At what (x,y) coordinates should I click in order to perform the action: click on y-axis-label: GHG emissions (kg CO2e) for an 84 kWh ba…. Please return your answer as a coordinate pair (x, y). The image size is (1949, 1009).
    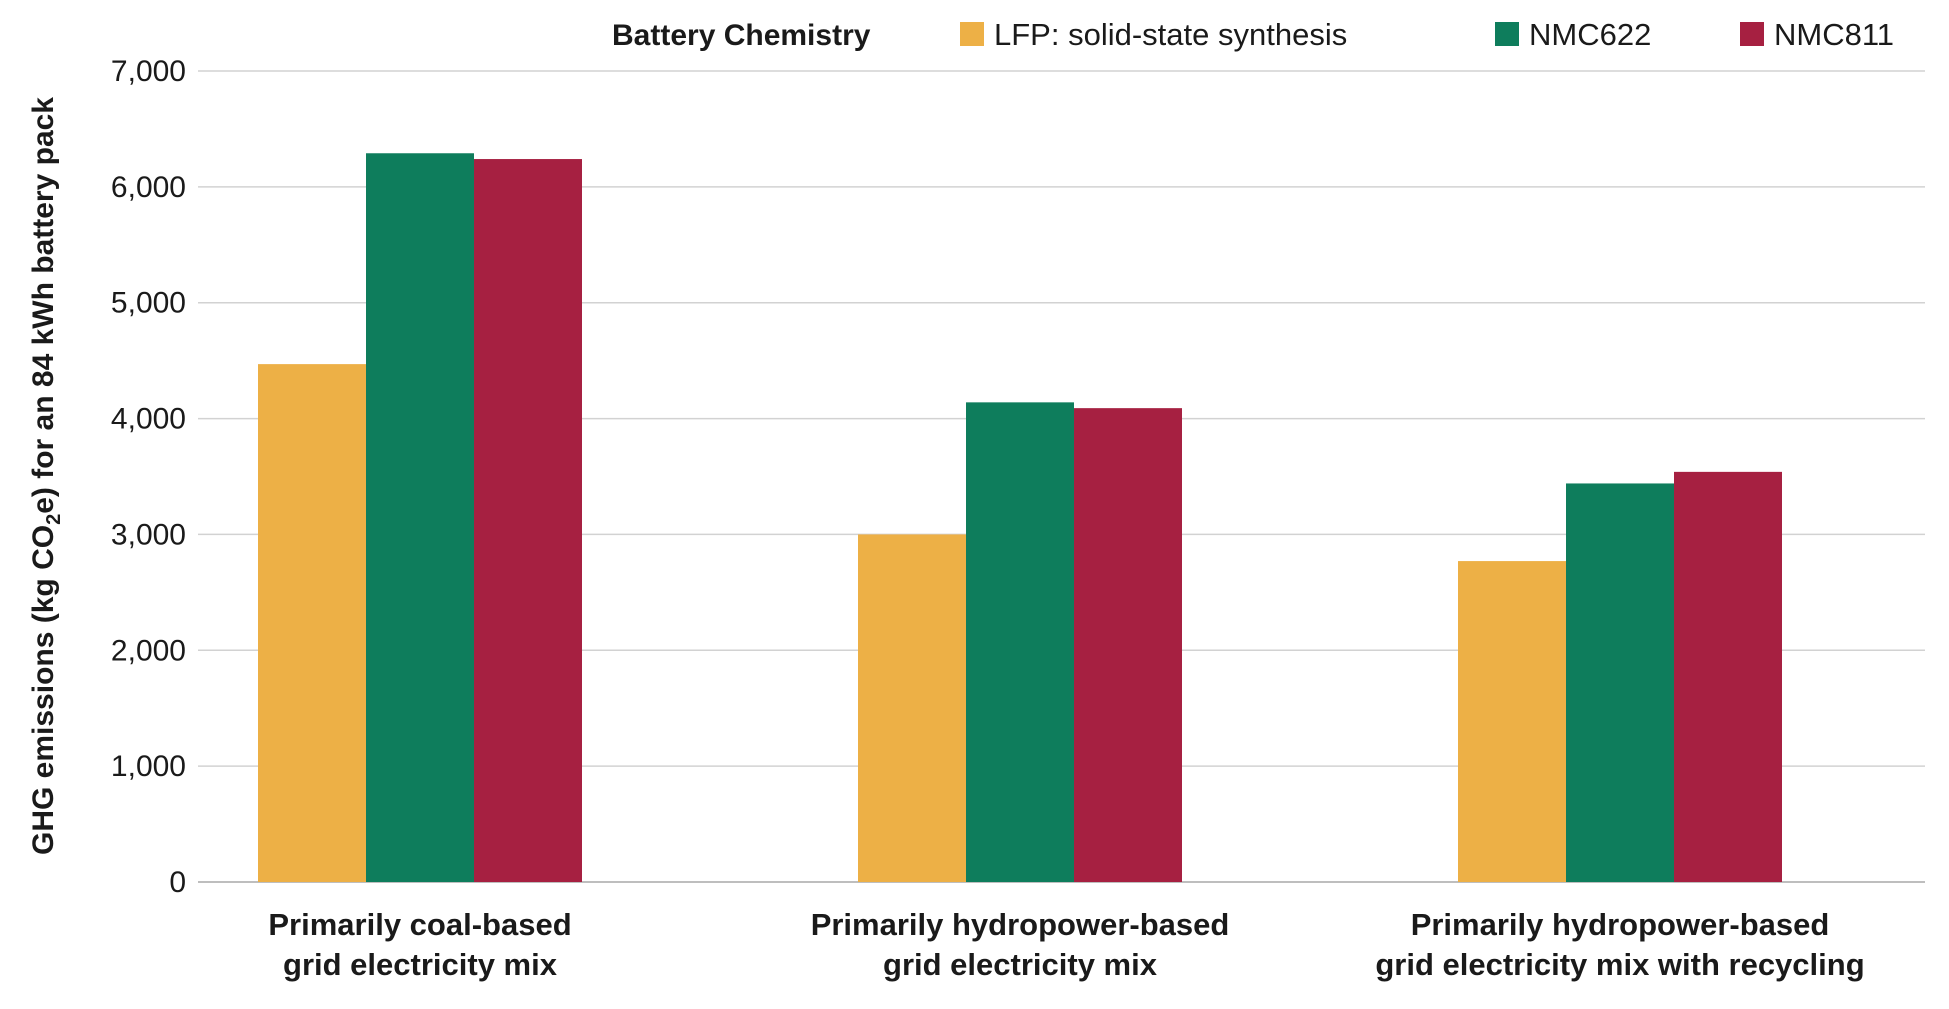
    Looking at the image, I should click on (46, 476).